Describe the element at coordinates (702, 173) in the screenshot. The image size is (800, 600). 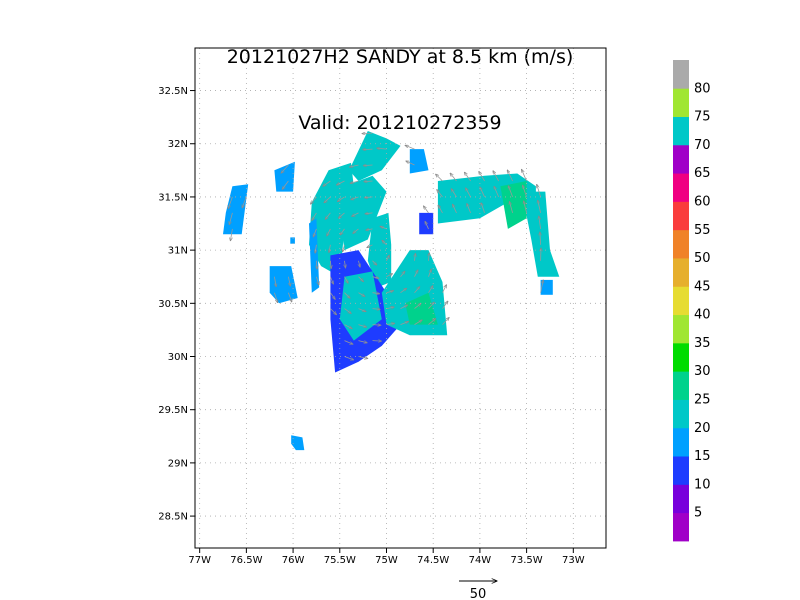
I see `colorbar-label: 65` at that location.